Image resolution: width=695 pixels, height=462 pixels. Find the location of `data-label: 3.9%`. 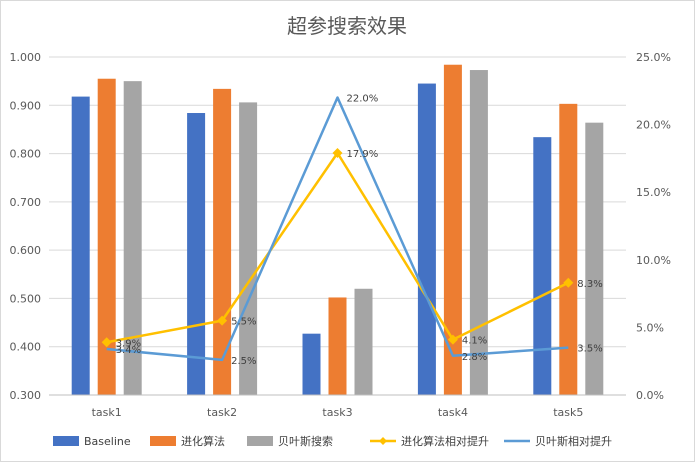

data-label: 3.9% is located at coordinates (128, 343).